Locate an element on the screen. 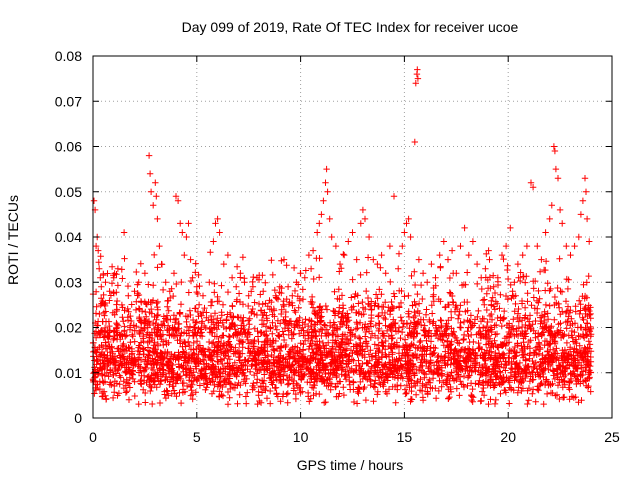 The height and width of the screenshot is (480, 640). y-tick-label: 0.08 is located at coordinates (68, 56).